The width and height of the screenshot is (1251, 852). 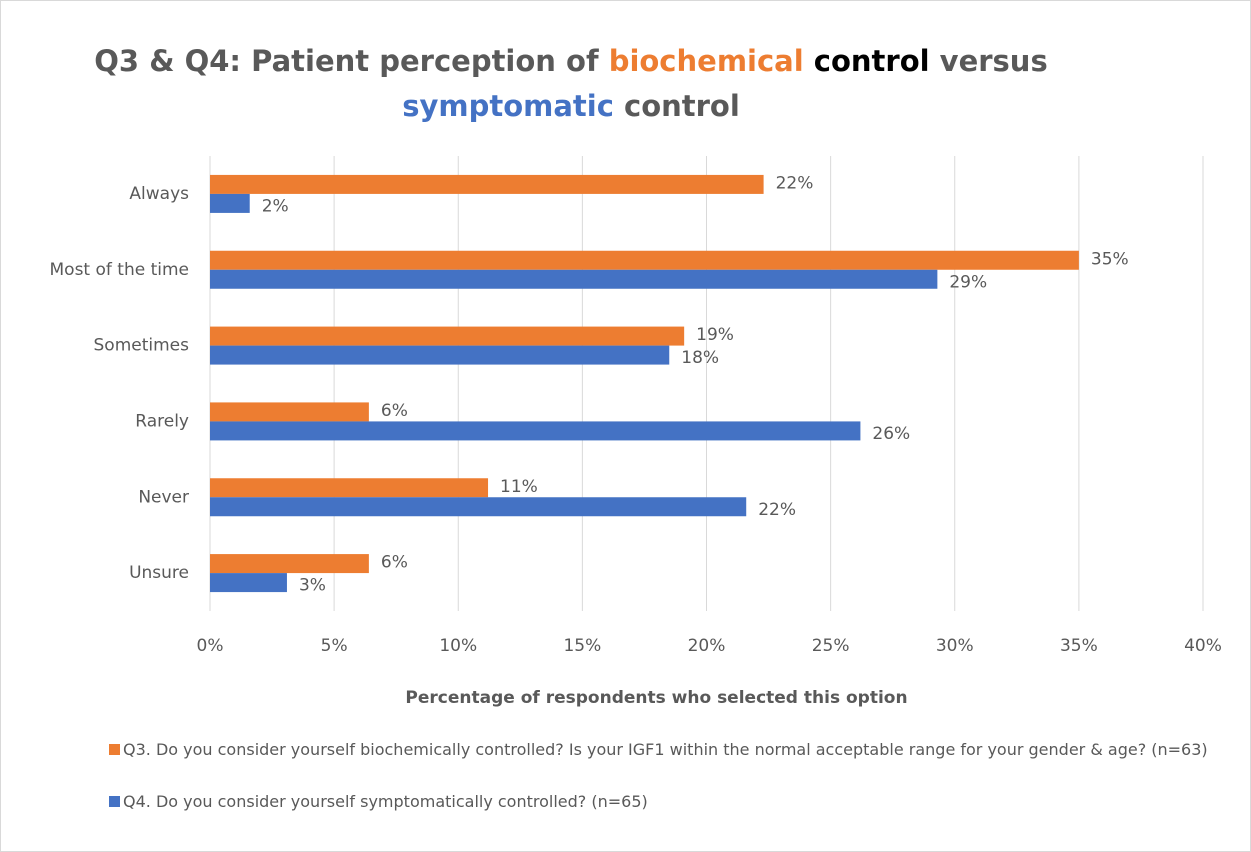 What do you see at coordinates (458, 646) in the screenshot?
I see `x-tick-label: 10%` at bounding box center [458, 646].